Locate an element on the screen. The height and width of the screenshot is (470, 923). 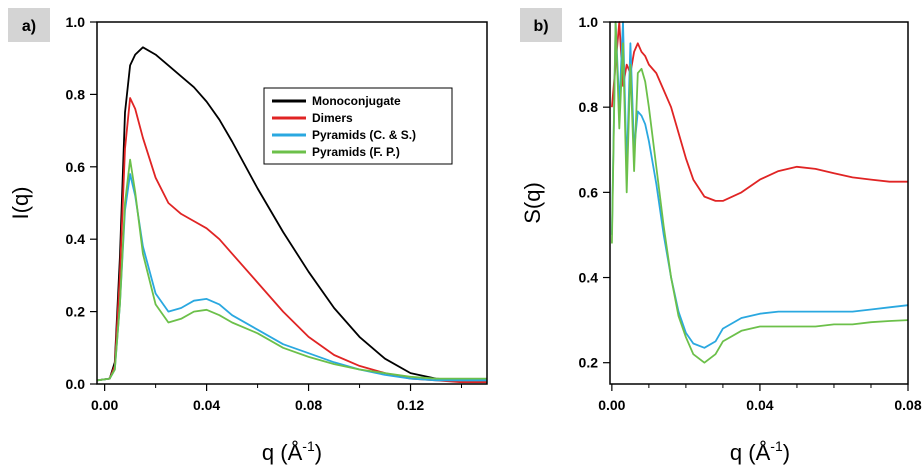
legend-label-pyramids-fp: Pyramids (F. P.) is located at coordinates (356, 152).